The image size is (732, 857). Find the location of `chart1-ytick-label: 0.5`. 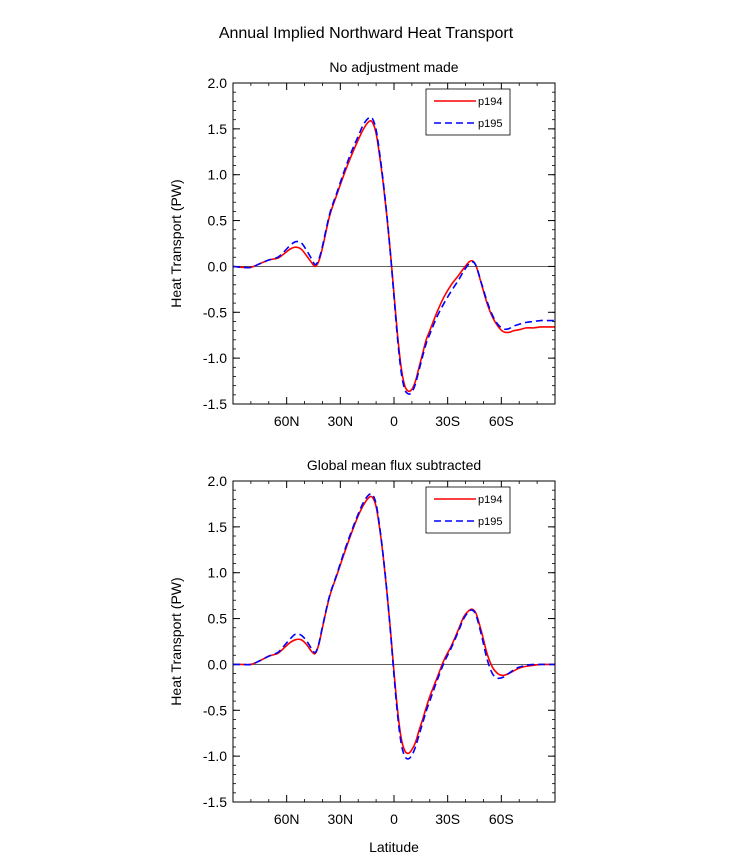

chart1-ytick-label: 0.5 is located at coordinates (218, 221).